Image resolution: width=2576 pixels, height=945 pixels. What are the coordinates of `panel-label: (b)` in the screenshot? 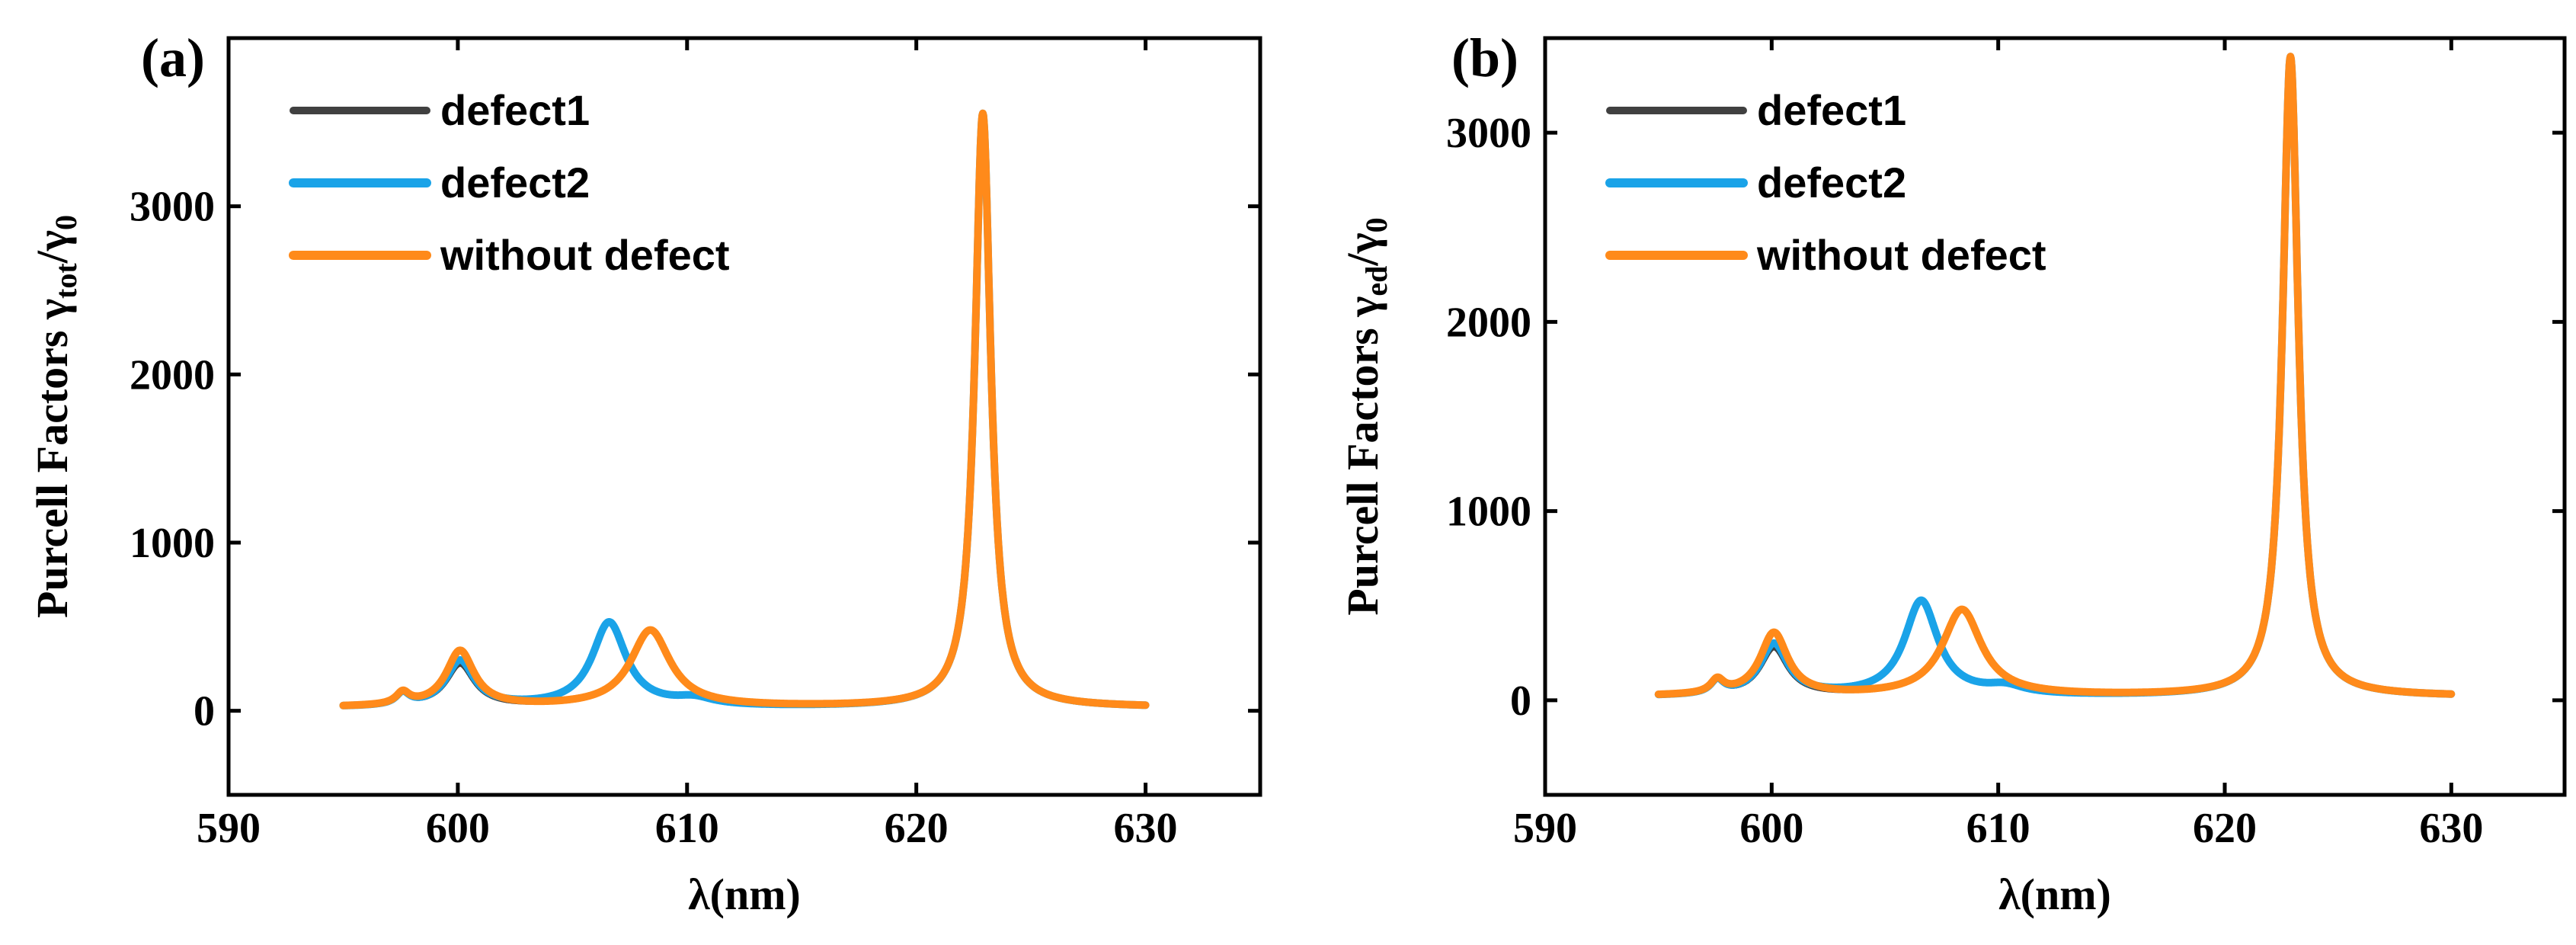 It's located at (1484, 57).